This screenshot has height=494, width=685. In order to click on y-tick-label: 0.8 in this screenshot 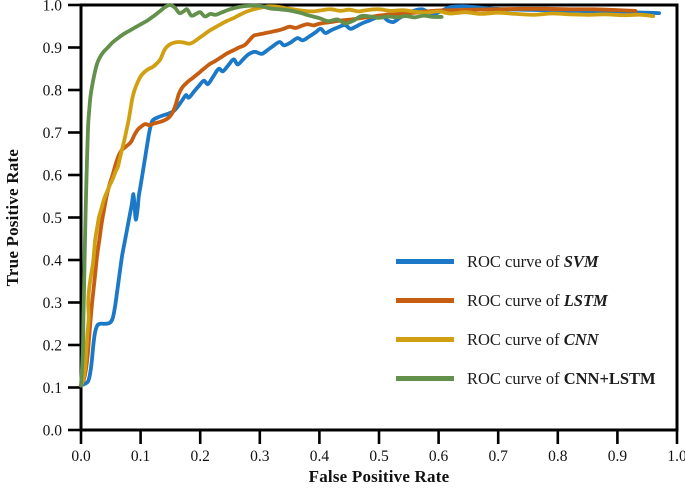, I will do `click(53, 91)`.